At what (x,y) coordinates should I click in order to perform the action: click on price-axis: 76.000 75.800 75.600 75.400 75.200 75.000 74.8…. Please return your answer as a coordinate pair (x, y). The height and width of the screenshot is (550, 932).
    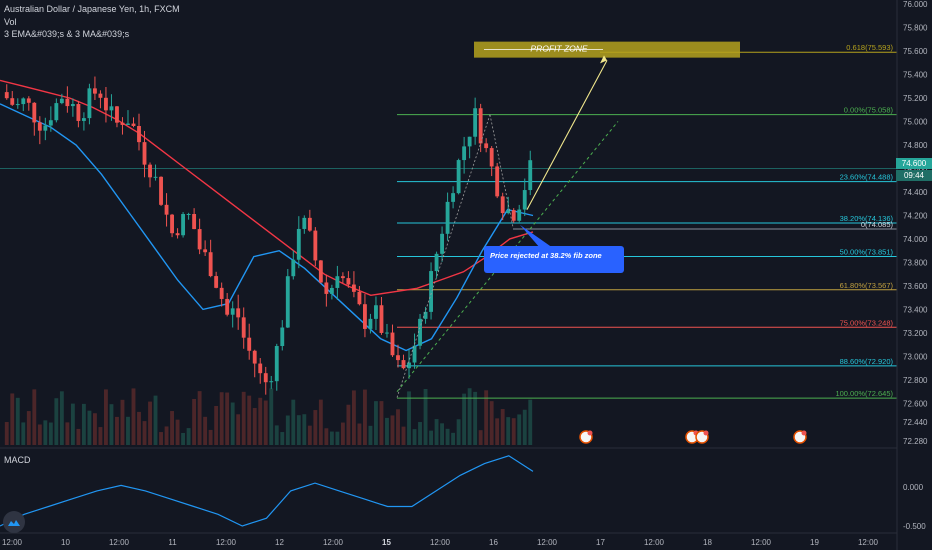
    Looking at the image, I should click on (914, 275).